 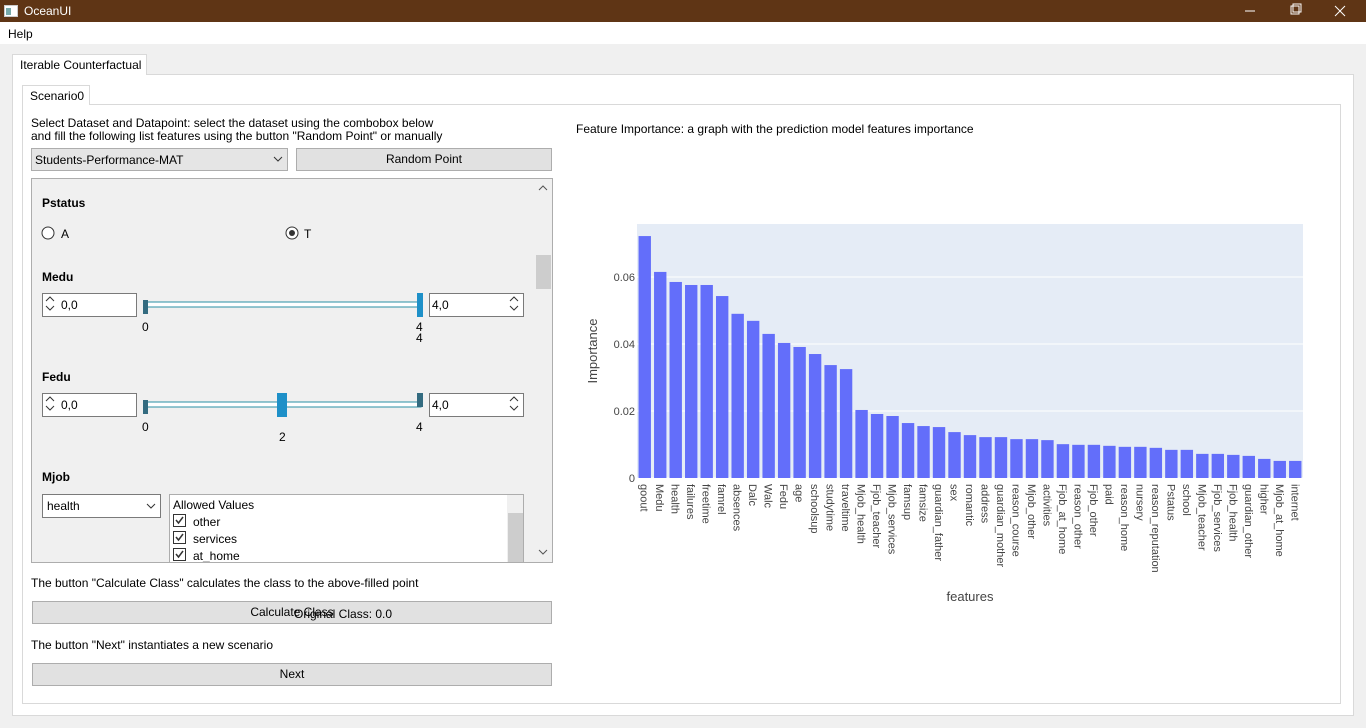 I want to click on feature-label: Pstatus, so click(x=64, y=203).